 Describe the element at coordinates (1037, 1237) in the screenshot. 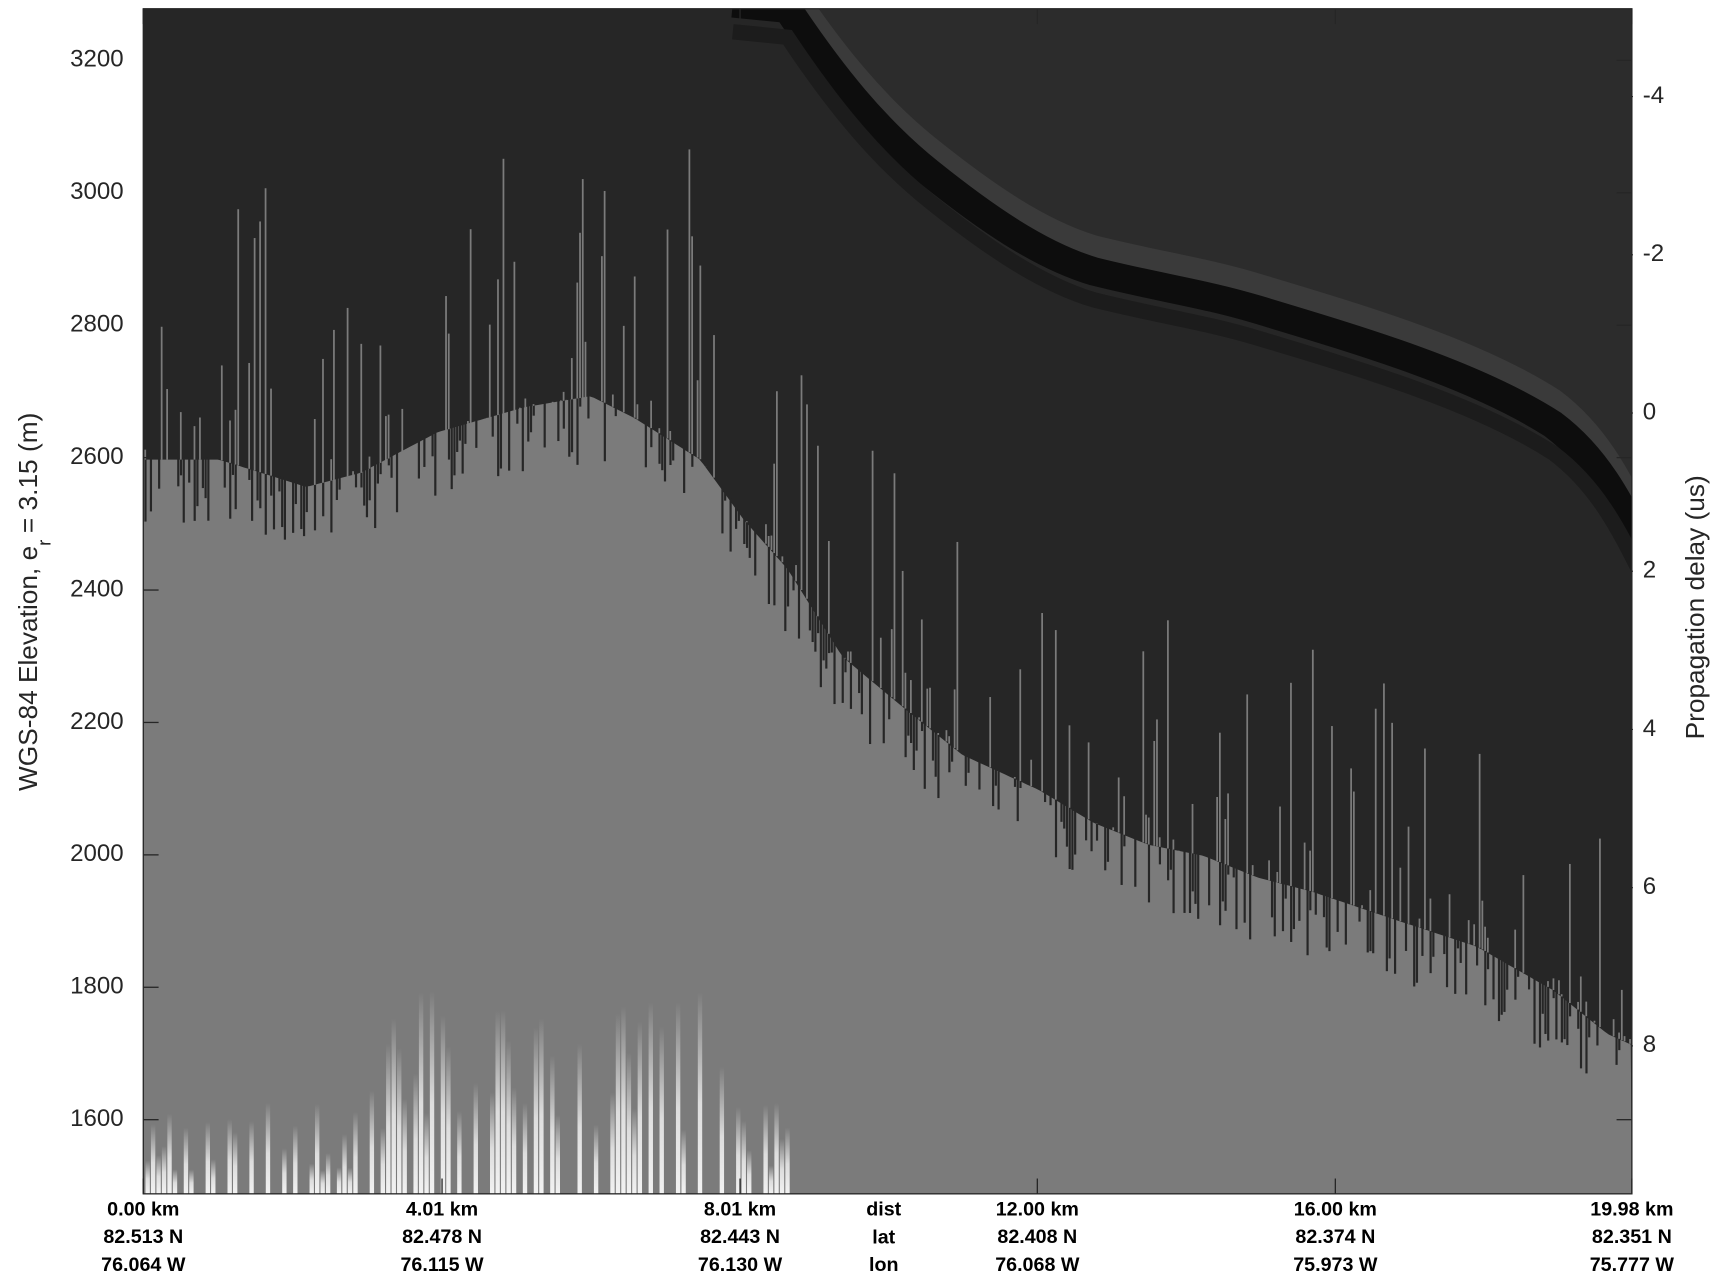

I see `x-tick-lat: 82.408 N` at that location.